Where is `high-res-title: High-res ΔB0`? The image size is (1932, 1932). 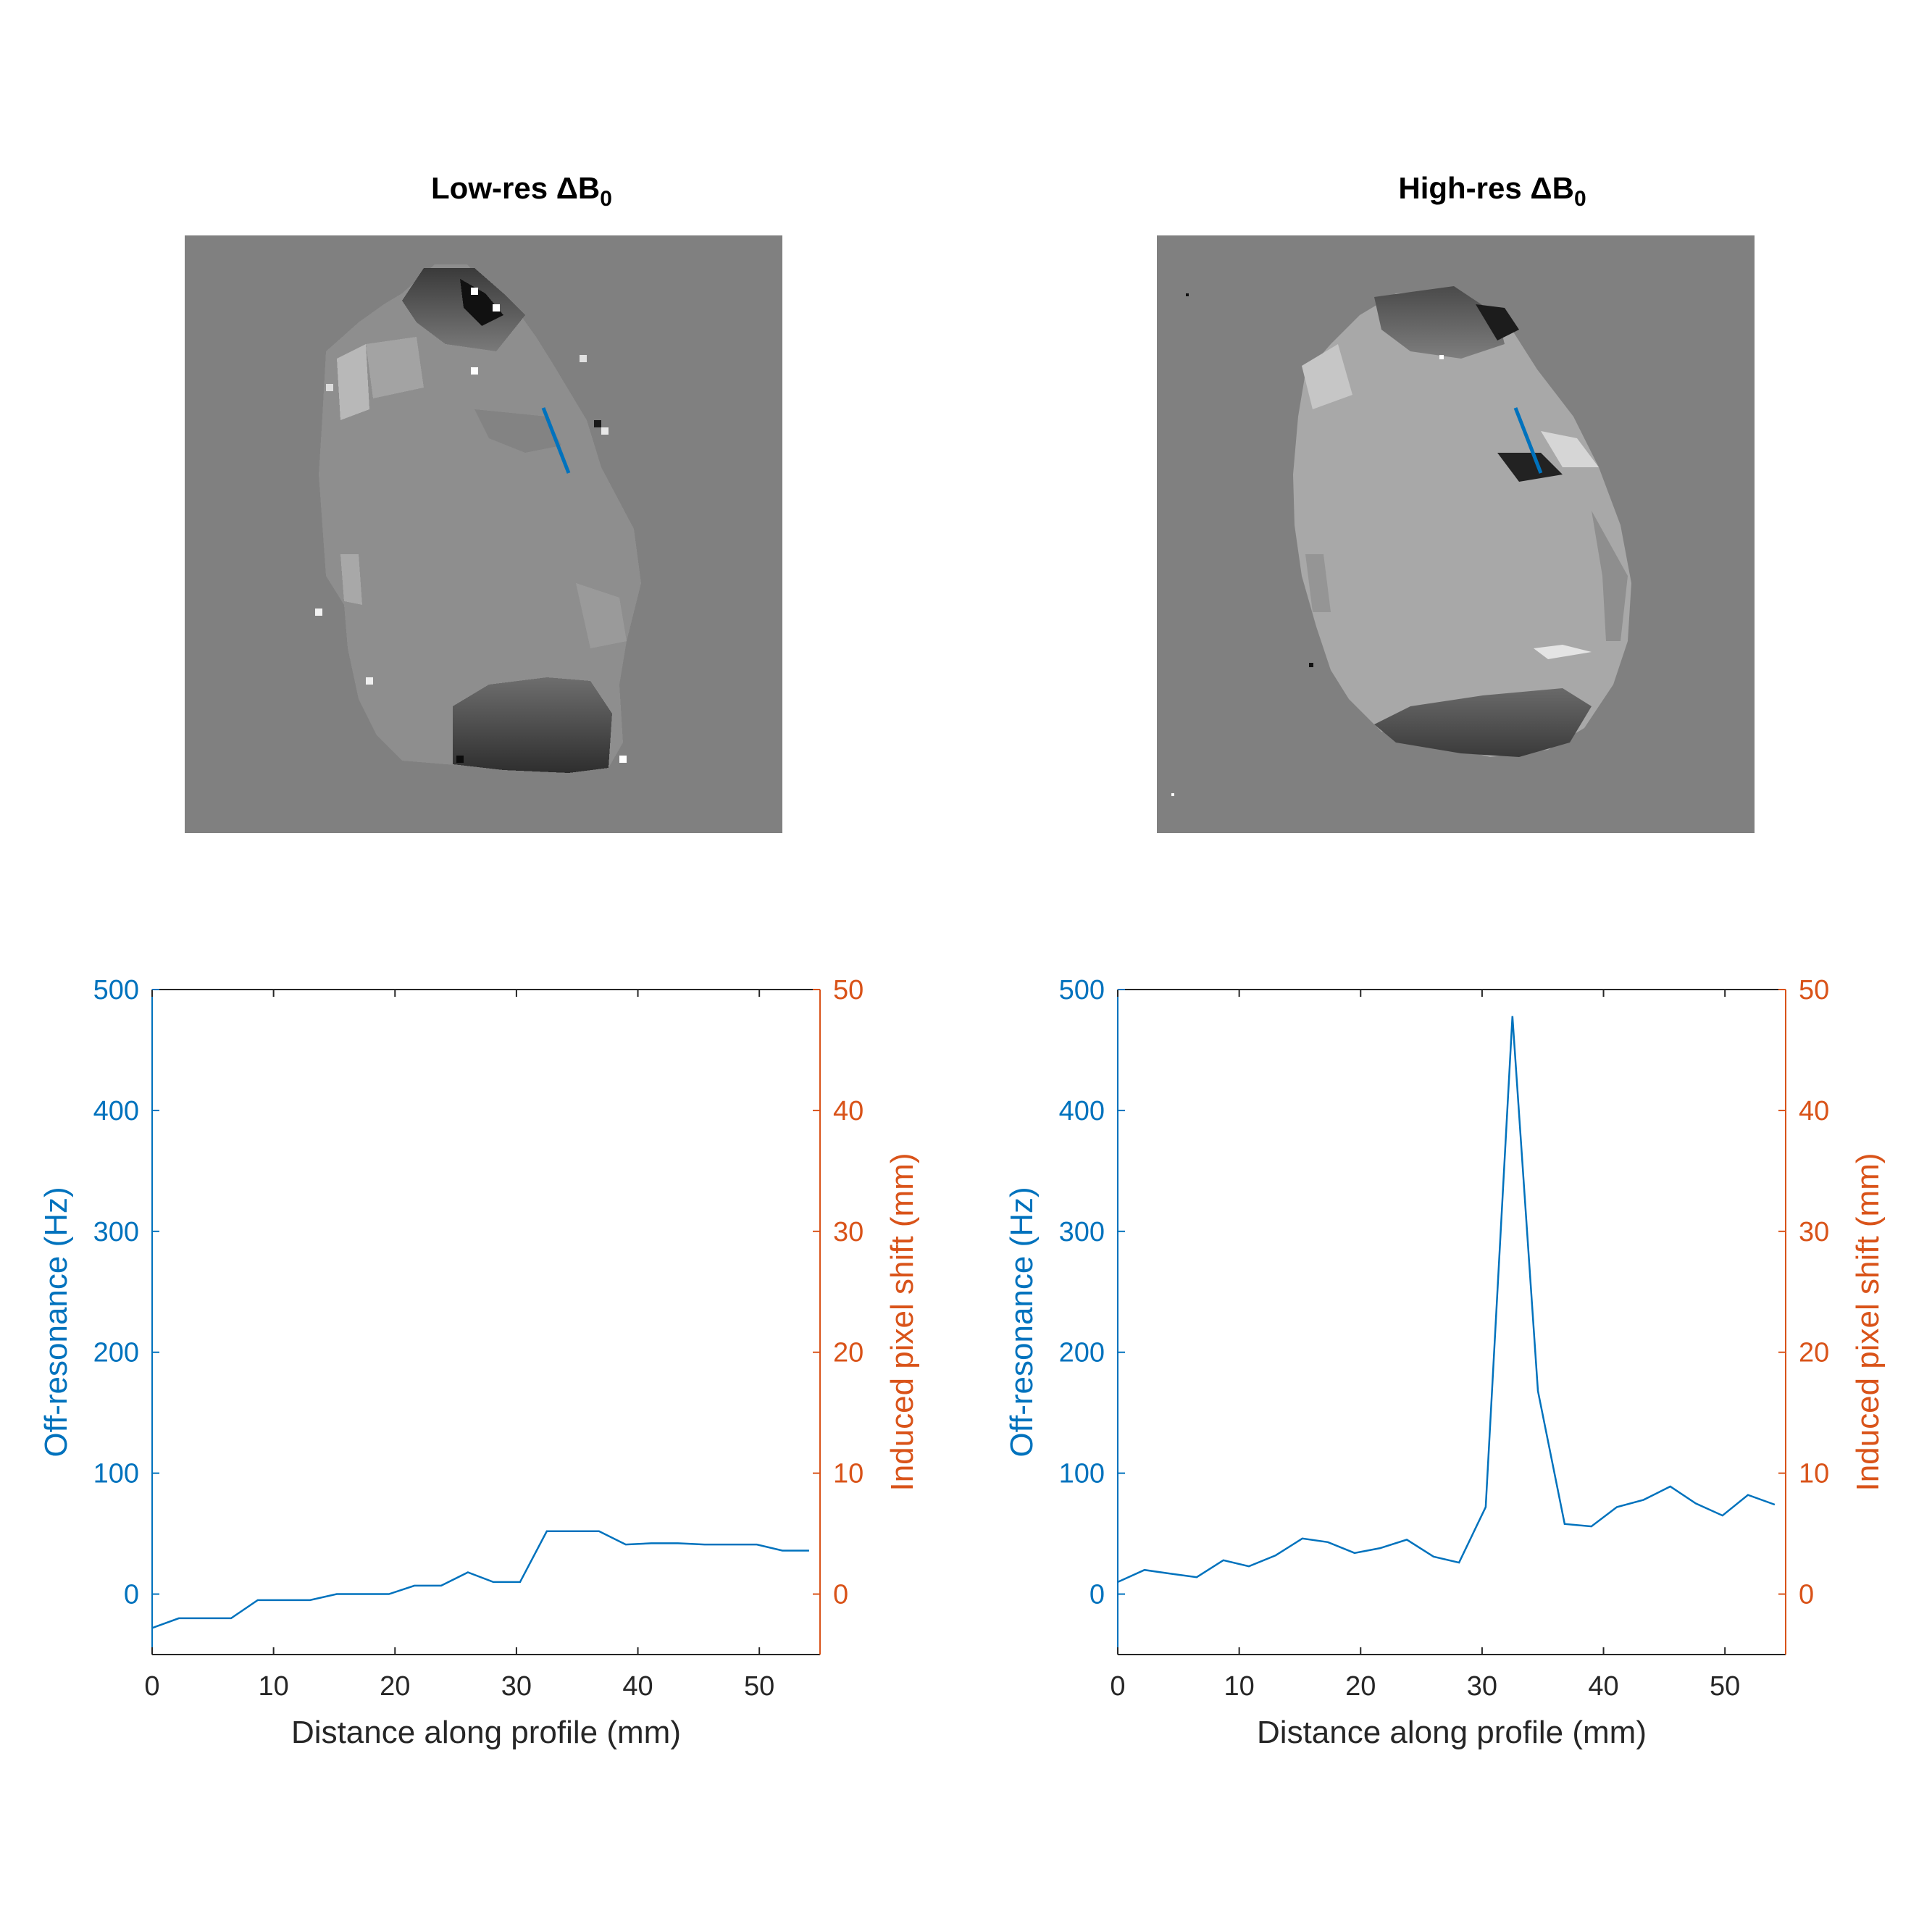 high-res-title: High-res ΔB0 is located at coordinates (1492, 191).